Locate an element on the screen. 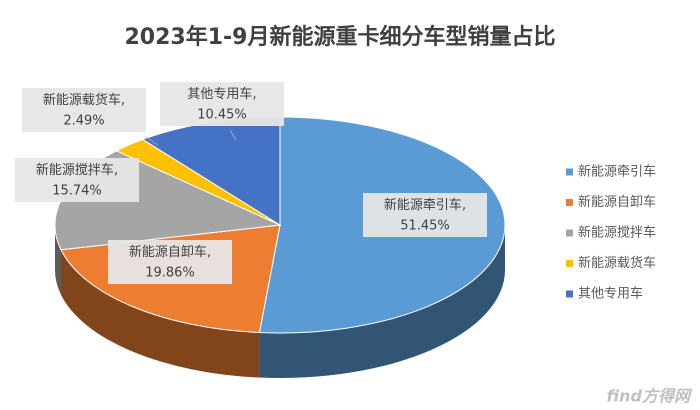 This screenshot has height=410, width=700. data-label-category: 其他专用车 is located at coordinates (219, 94).